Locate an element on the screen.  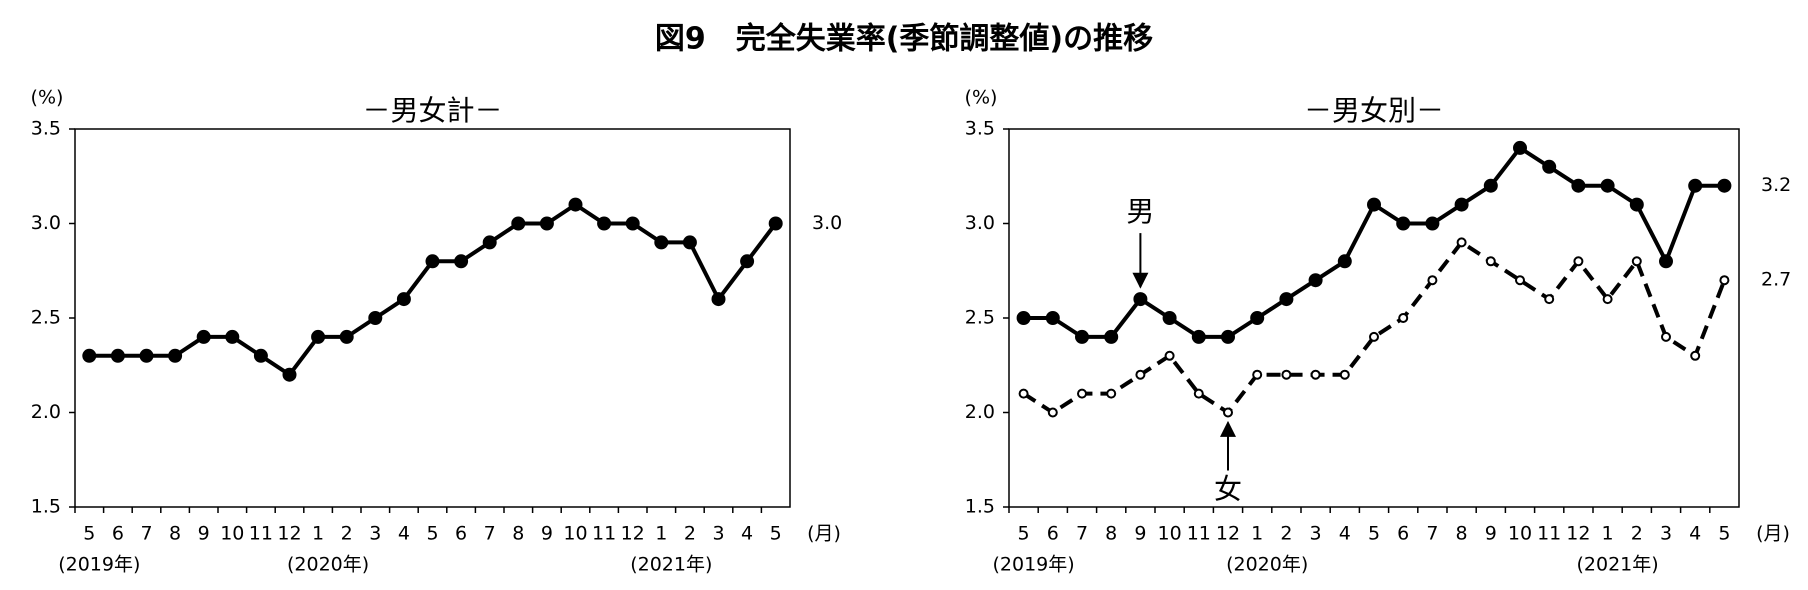
y-tick-label: 2.5 is located at coordinates (46, 318).